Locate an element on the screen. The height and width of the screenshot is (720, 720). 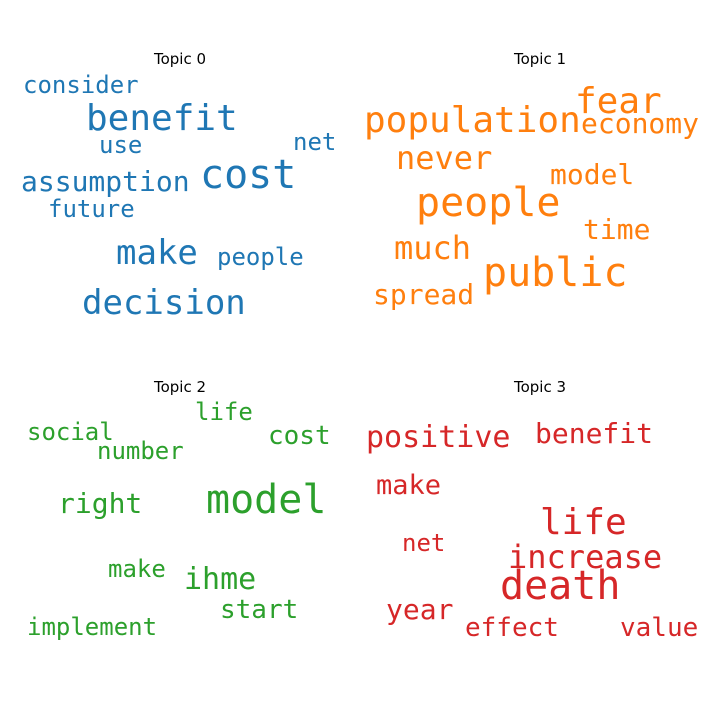
word-time: time is located at coordinates (617, 229).